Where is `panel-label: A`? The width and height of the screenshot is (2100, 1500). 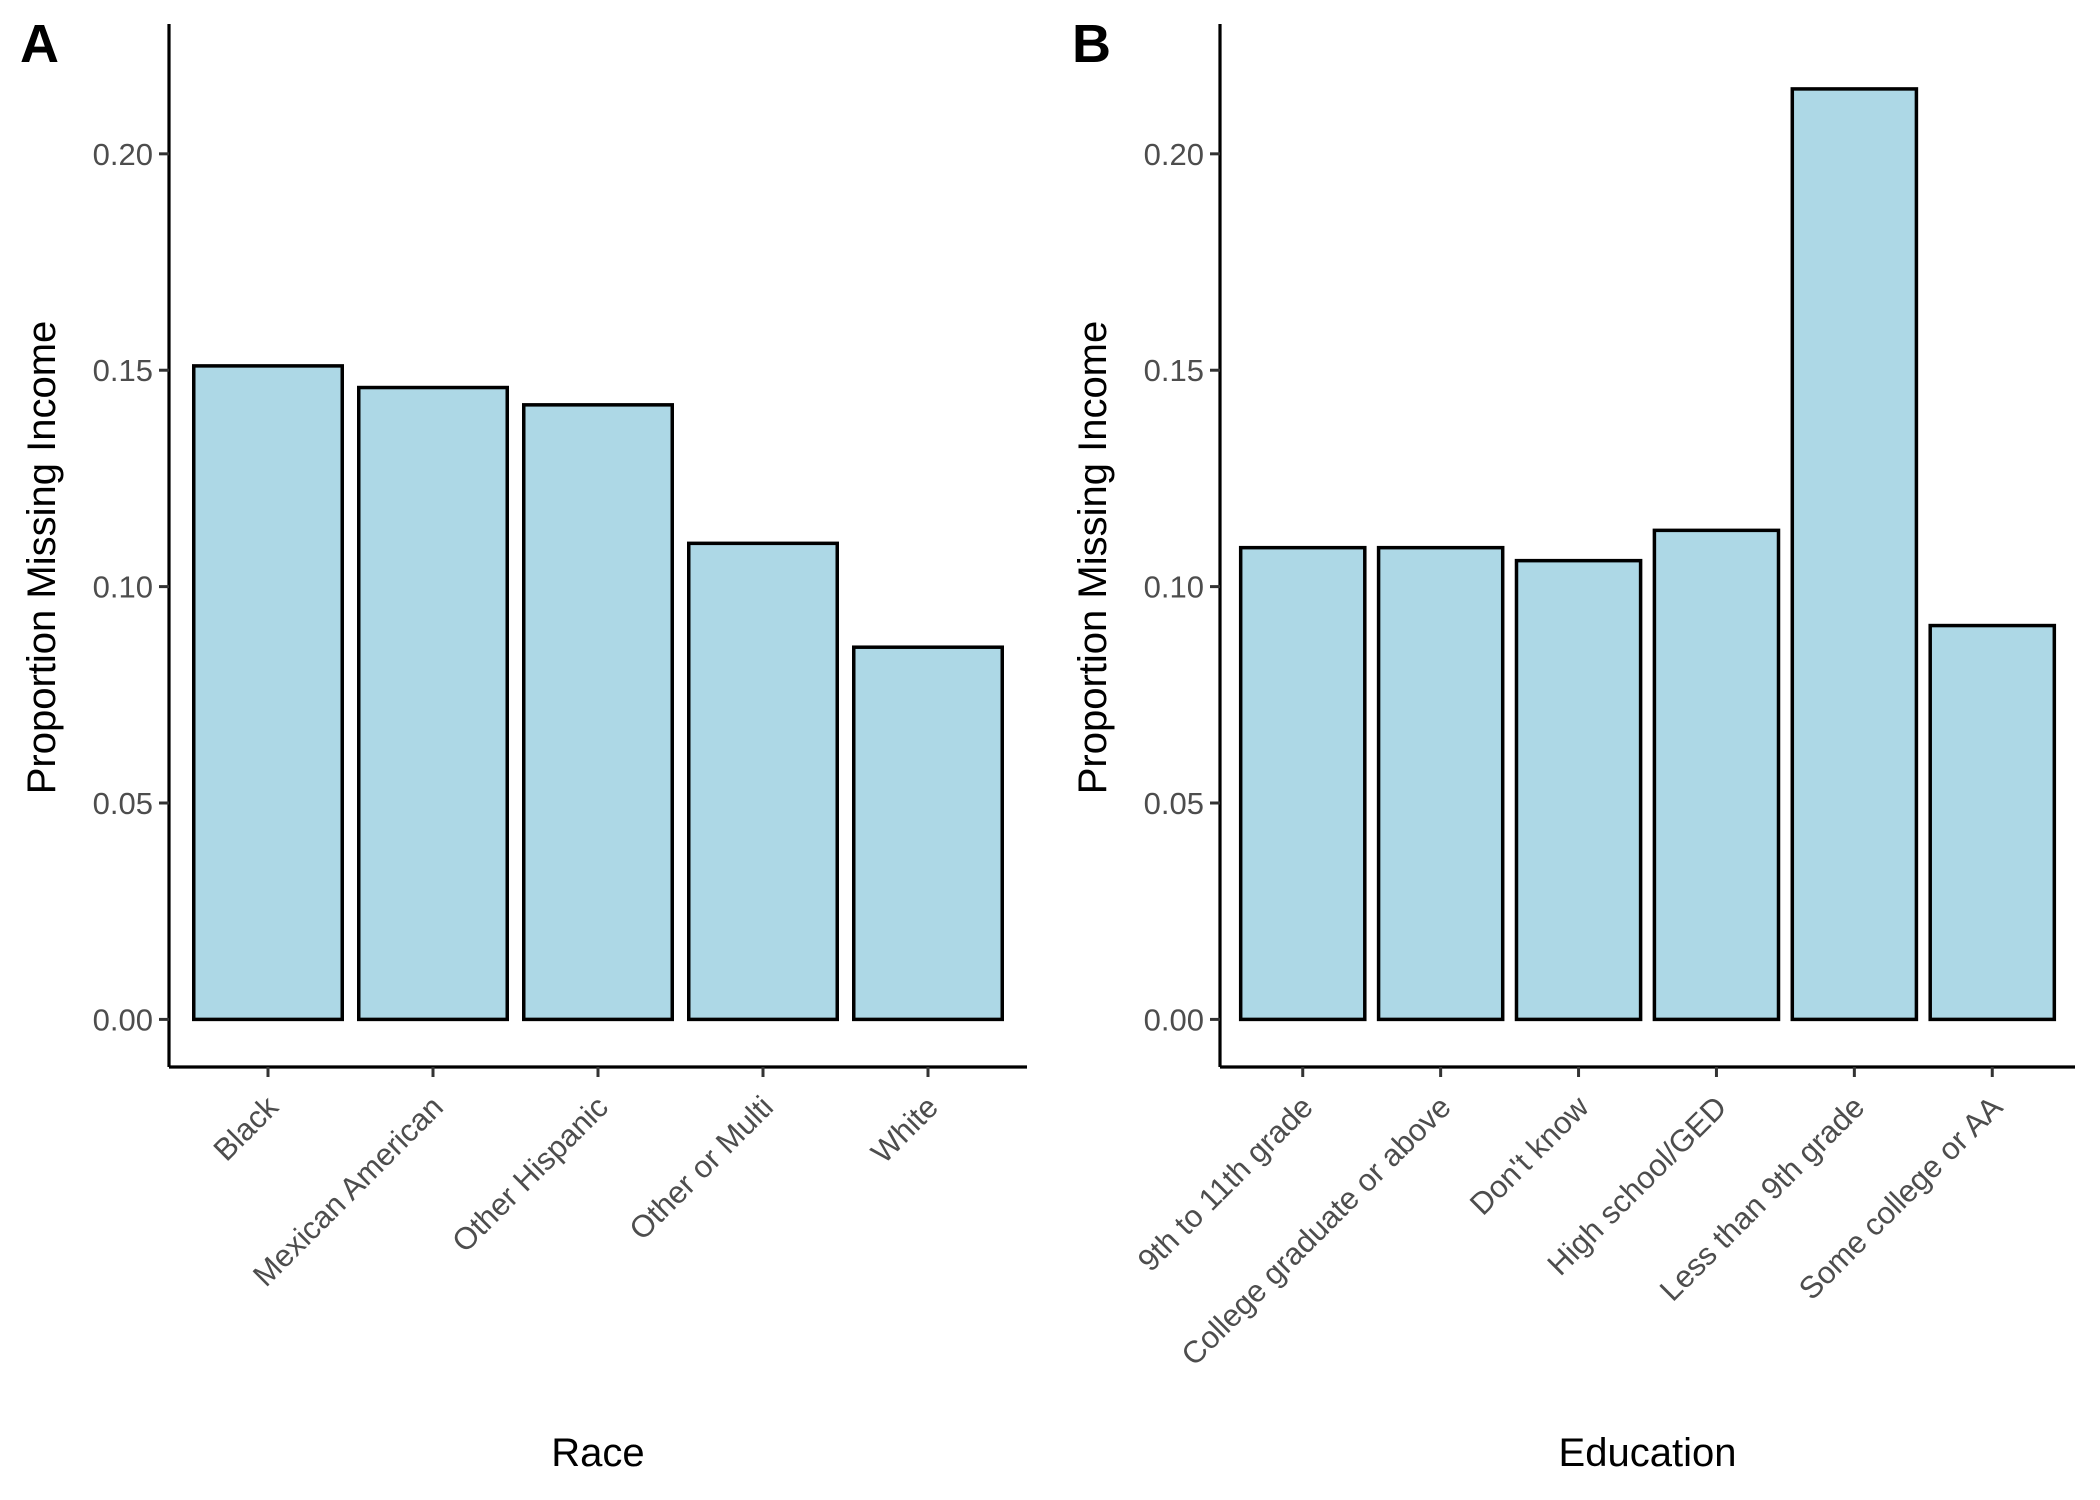 panel-label: A is located at coordinates (39, 44).